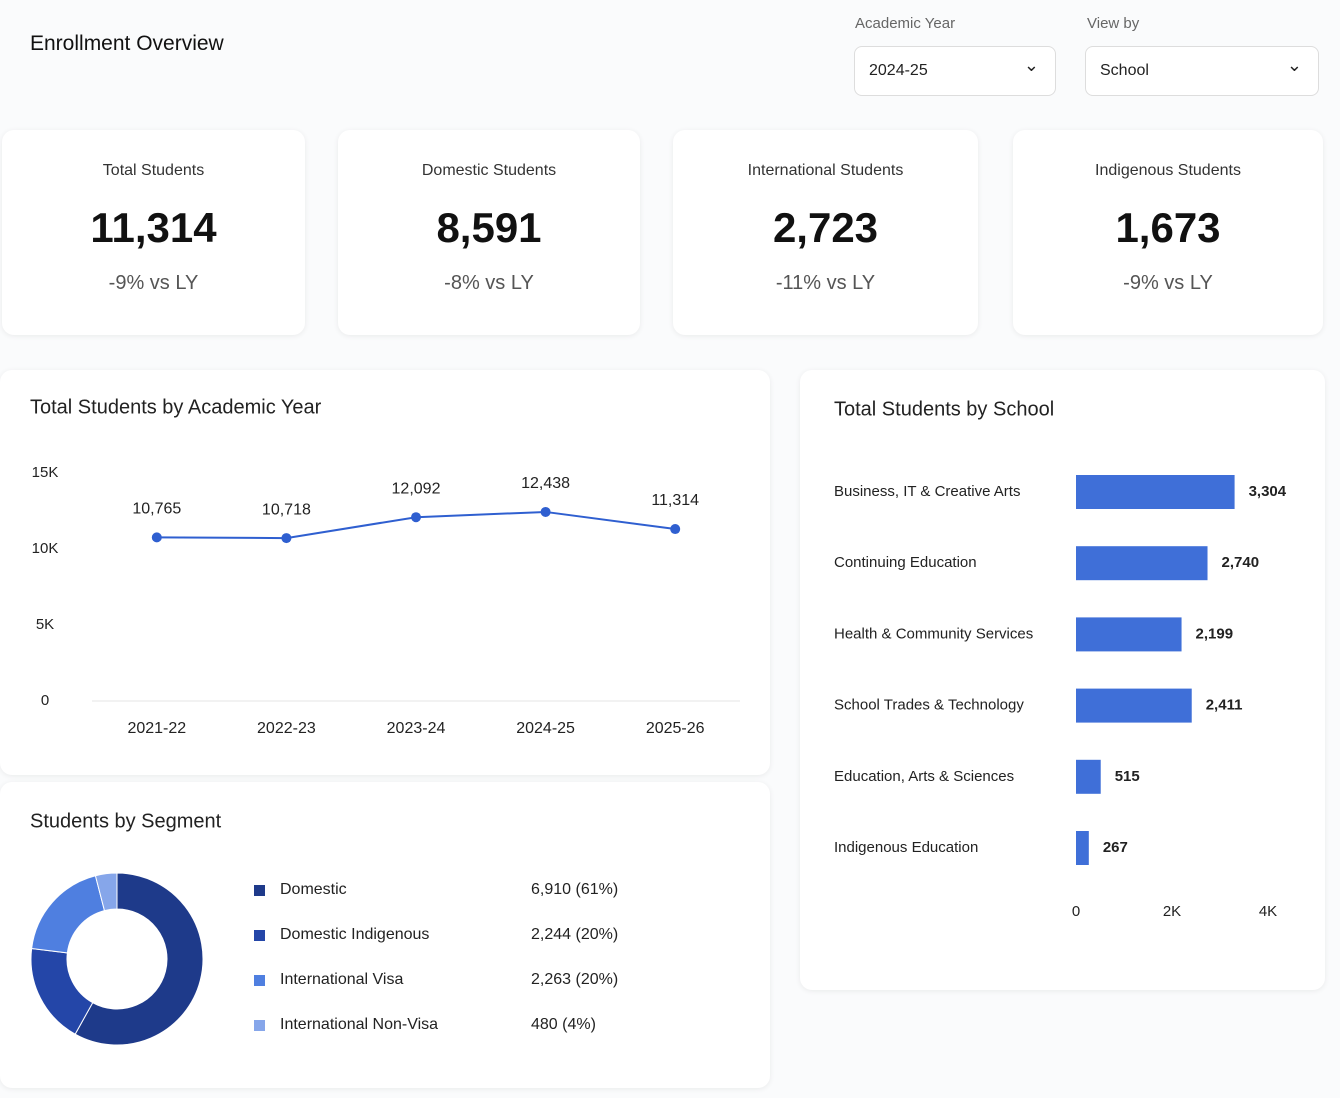  Describe the element at coordinates (1268, 911) in the screenshot. I see `x-tick-label: 4K` at that location.